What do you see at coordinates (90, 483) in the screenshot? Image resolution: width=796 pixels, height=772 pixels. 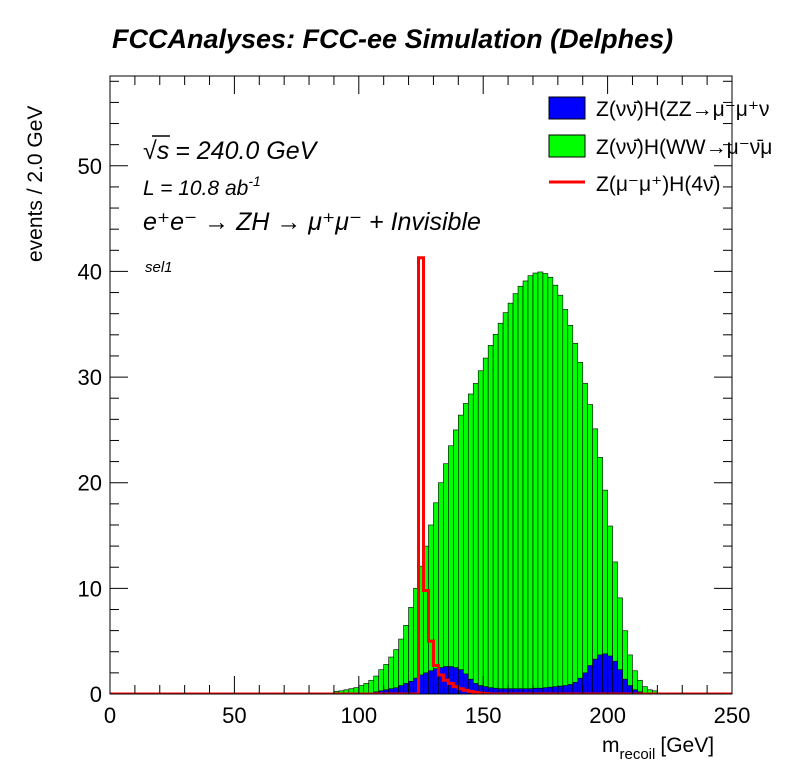 I see `y-tick-label-20: 20` at bounding box center [90, 483].